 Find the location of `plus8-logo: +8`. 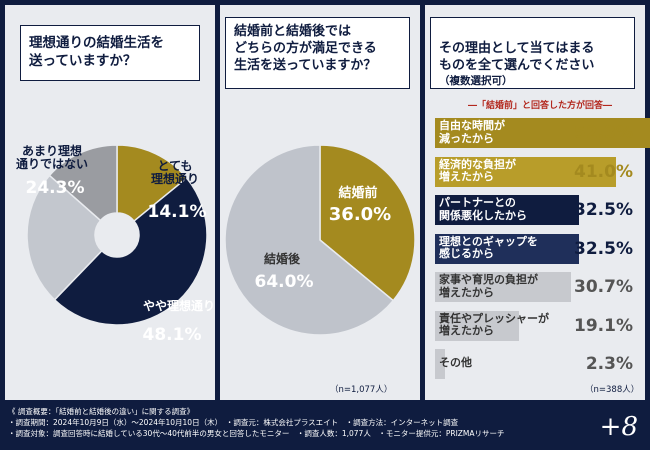

plus8-logo: +8 is located at coordinates (618, 427).